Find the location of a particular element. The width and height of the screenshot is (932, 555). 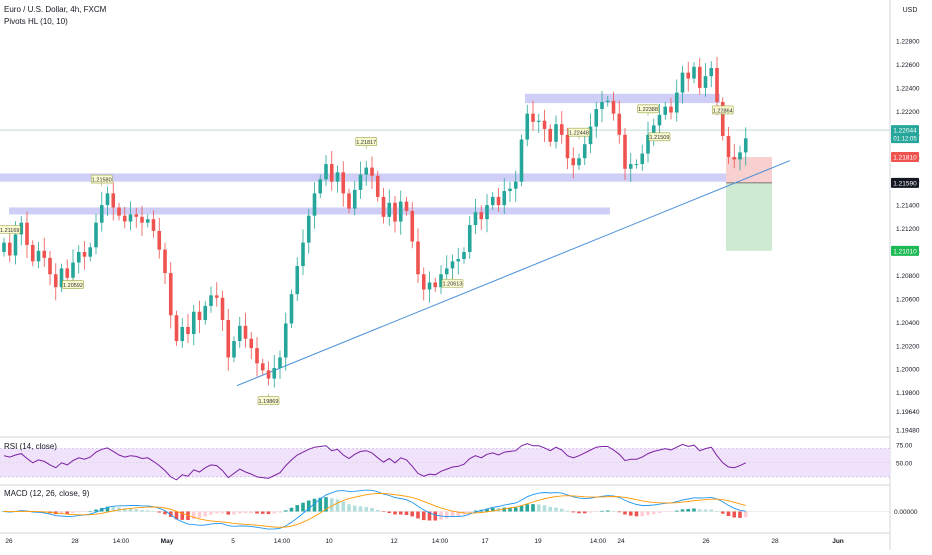

pivot-label-text: 1.19869 is located at coordinates (269, 402).